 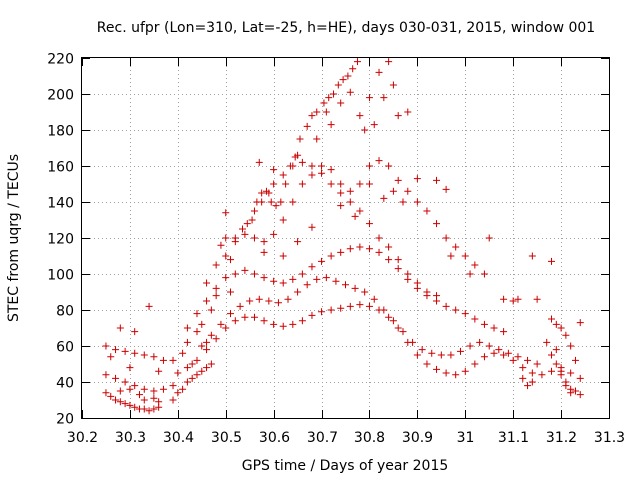 What do you see at coordinates (65, 312) in the screenshot?
I see `y-tick-label: 80` at bounding box center [65, 312].